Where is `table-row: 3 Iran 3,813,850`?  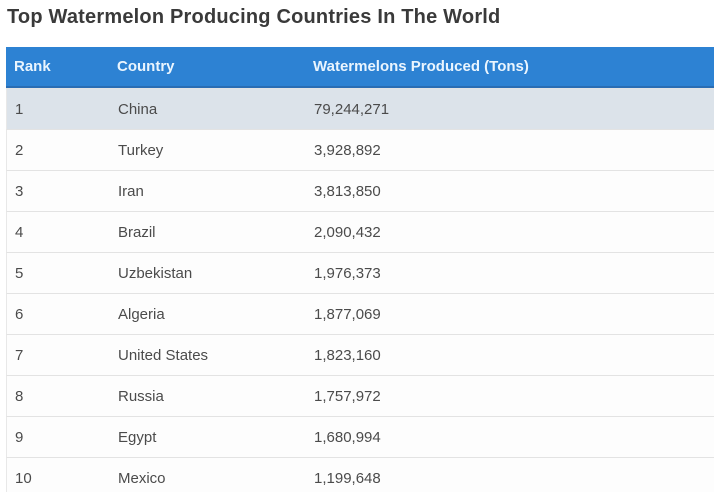 table-row: 3 Iran 3,813,850 is located at coordinates (360, 190).